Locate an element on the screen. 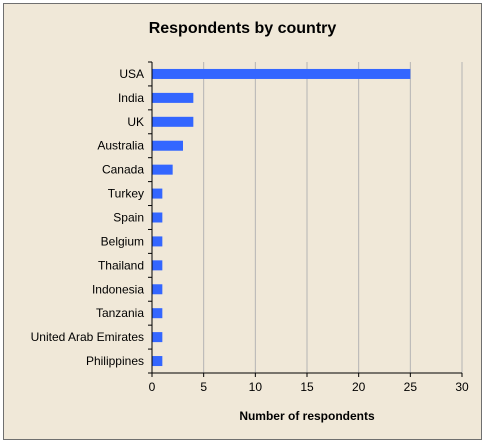 The height and width of the screenshot is (445, 487). bar-india is located at coordinates (173, 97).